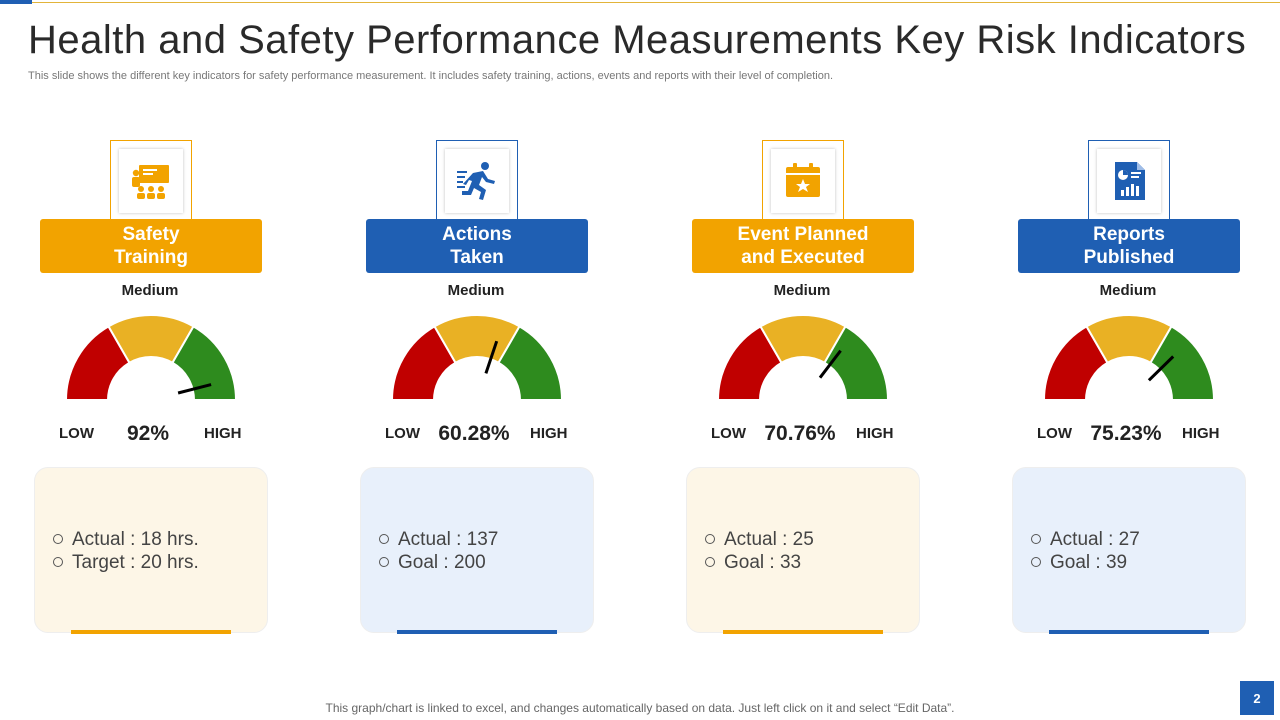 The width and height of the screenshot is (1280, 720). Describe the element at coordinates (151, 234) in the screenshot. I see `card-title-line-1: Safety` at that location.